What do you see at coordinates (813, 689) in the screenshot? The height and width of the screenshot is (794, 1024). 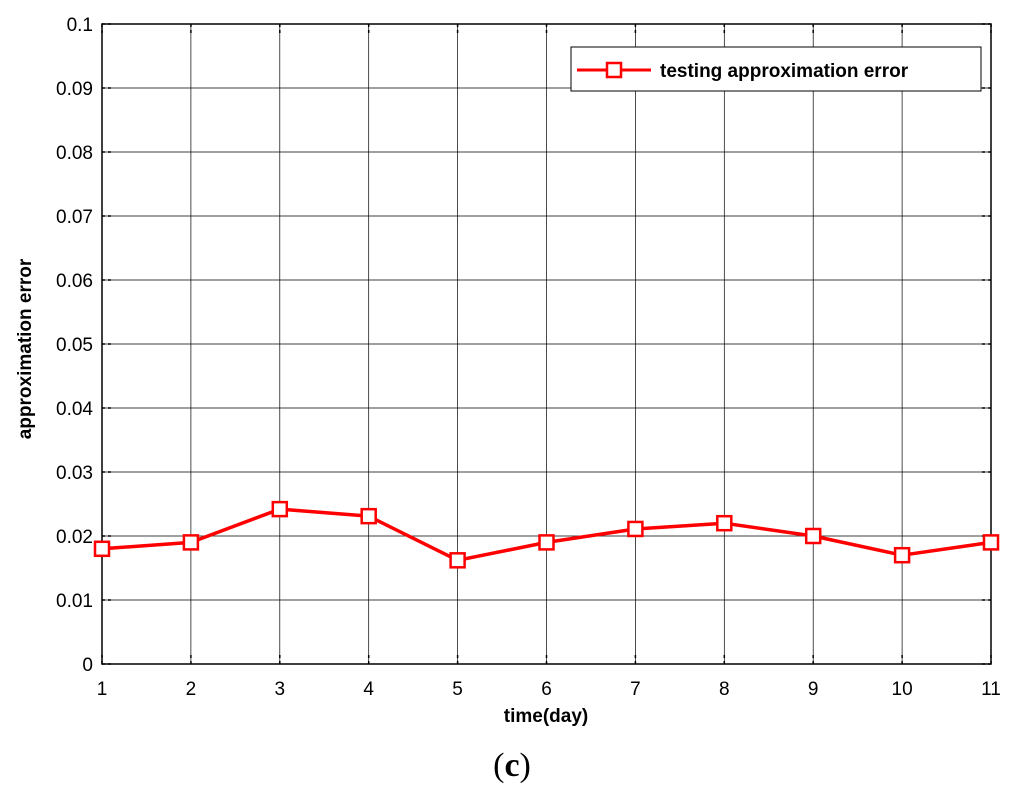 I see `x-tick-label: 9` at bounding box center [813, 689].